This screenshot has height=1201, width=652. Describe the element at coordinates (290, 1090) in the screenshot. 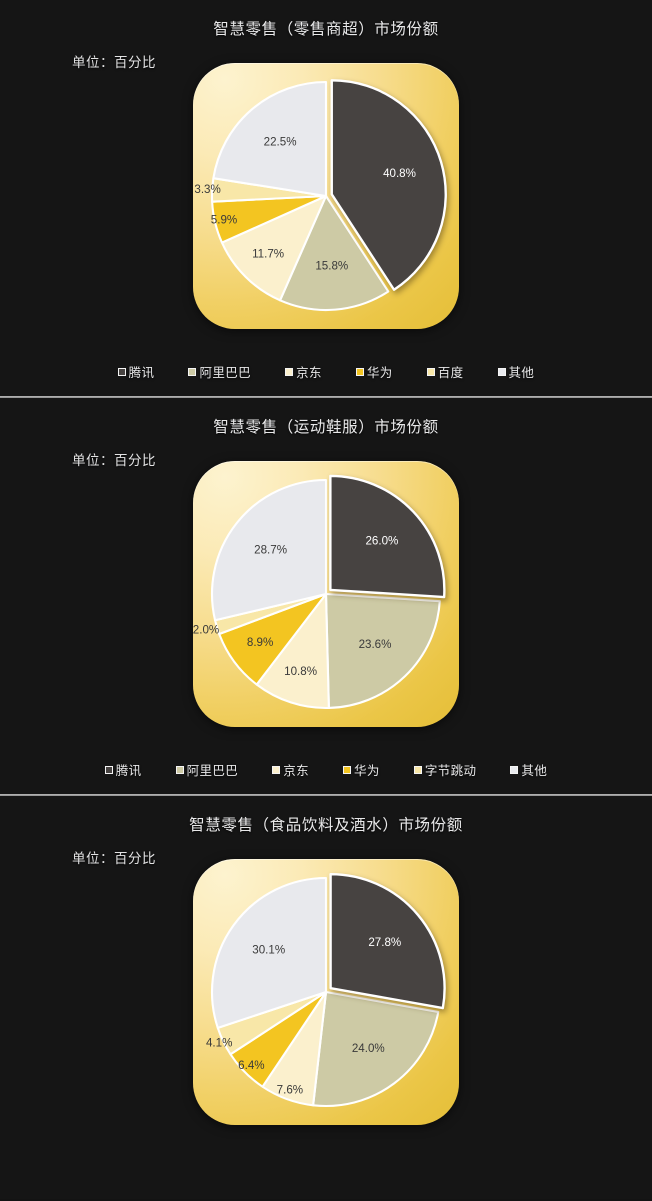

I see `pie-slice-value-字节跳动: 7.6%` at that location.